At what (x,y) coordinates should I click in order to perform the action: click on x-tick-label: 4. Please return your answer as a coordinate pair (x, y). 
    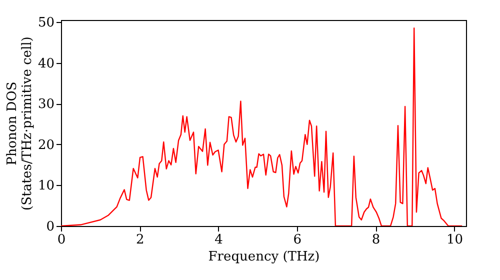
    Looking at the image, I should click on (218, 240).